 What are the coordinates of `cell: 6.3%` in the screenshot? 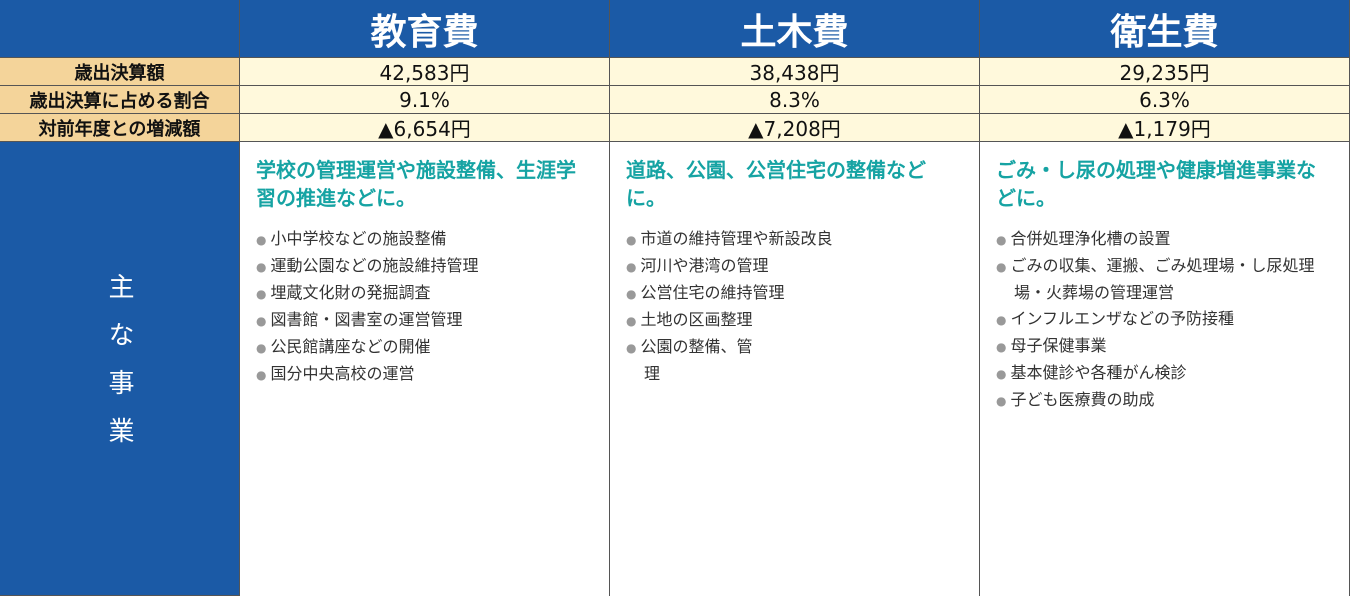 It's located at (1165, 100).